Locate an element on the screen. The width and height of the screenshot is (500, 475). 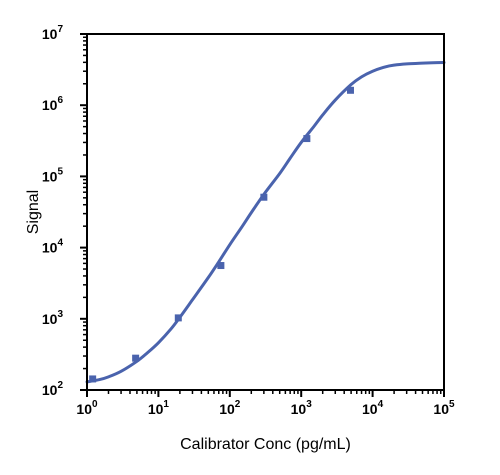
x-axis-title: Calibrator Conc (pg/mL) is located at coordinates (265, 444).